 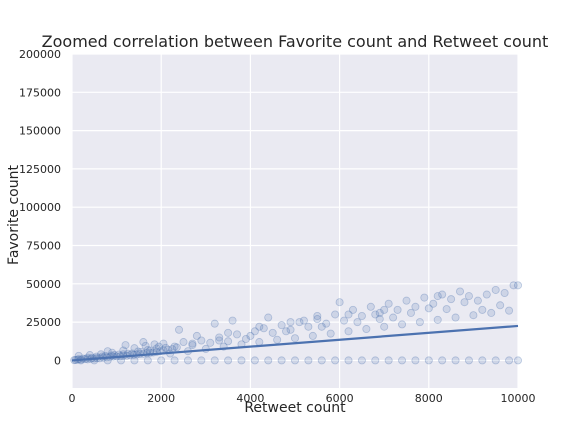 I want to click on y-tick-label-1: 25000, so click(x=43, y=322).